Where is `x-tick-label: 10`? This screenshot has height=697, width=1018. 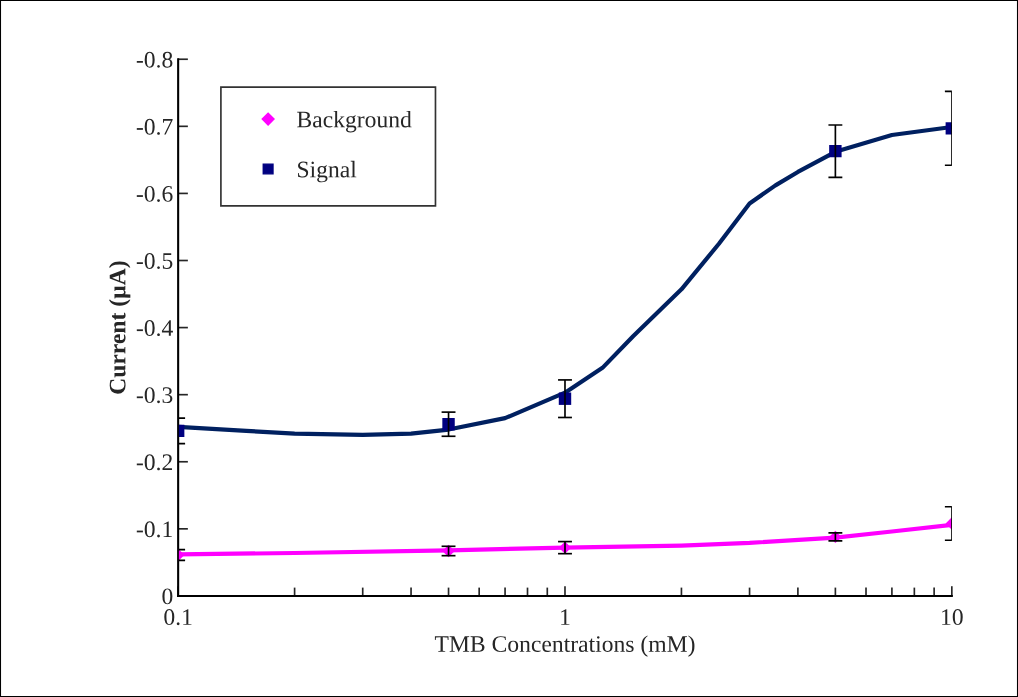
x-tick-label: 10 is located at coordinates (952, 617).